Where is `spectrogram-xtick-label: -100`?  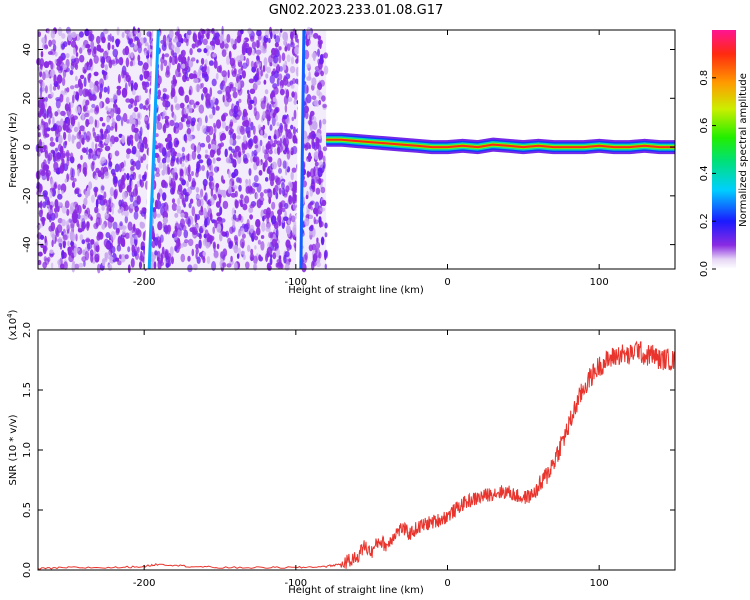 spectrogram-xtick-label: -100 is located at coordinates (295, 282).